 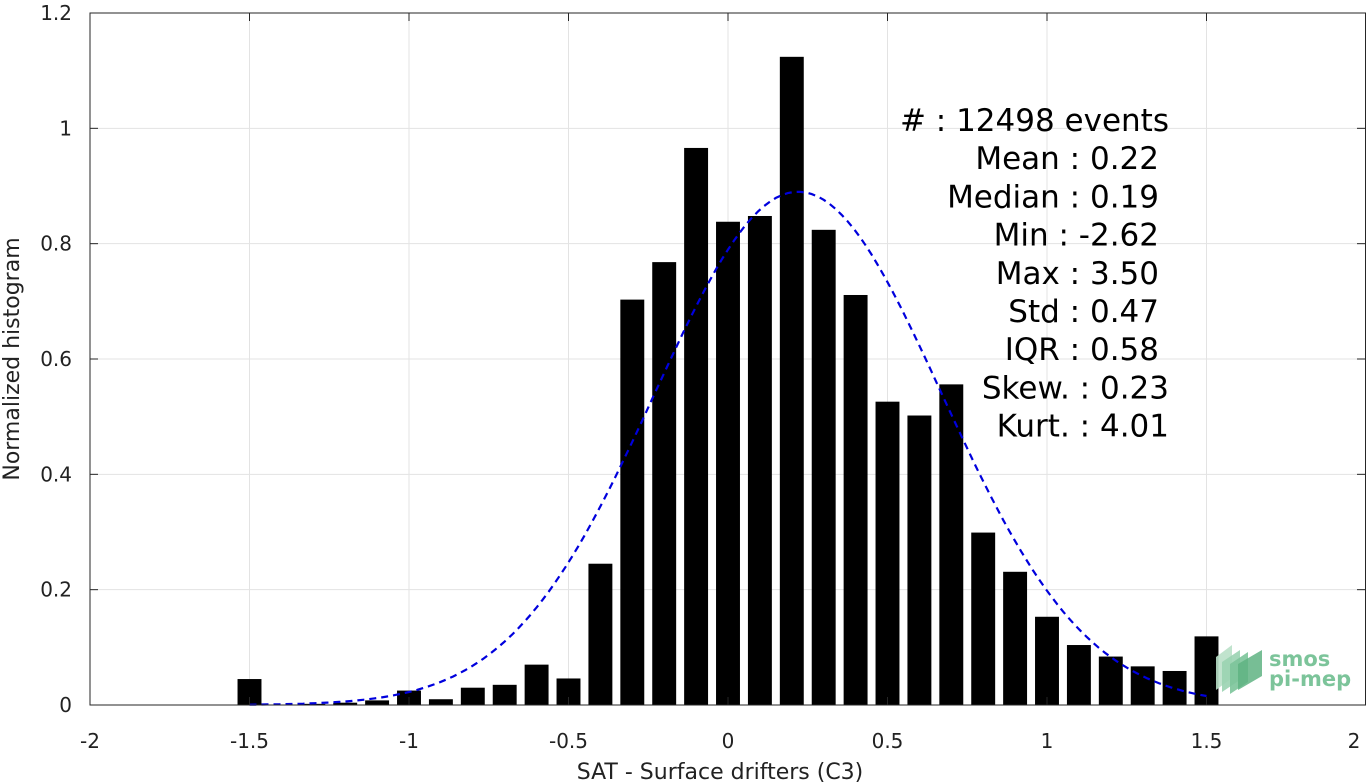 I want to click on logo-icon, so click(x=1239, y=669).